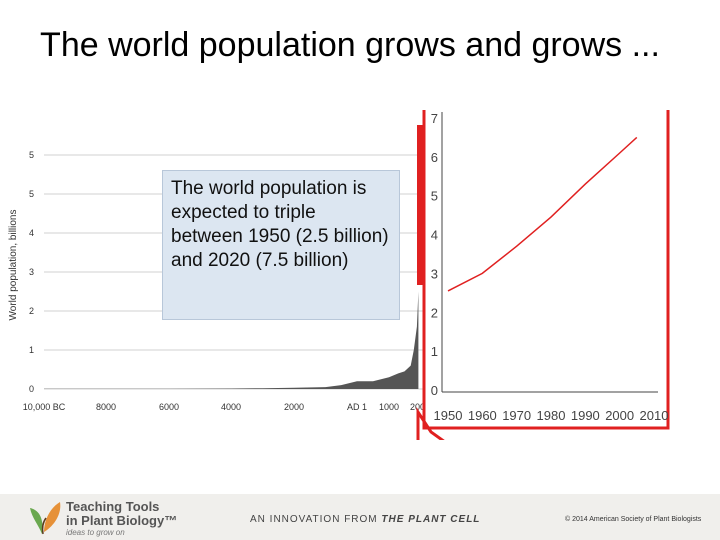  Describe the element at coordinates (434, 118) in the screenshot. I see `inset-y-tick-label: 7` at that location.